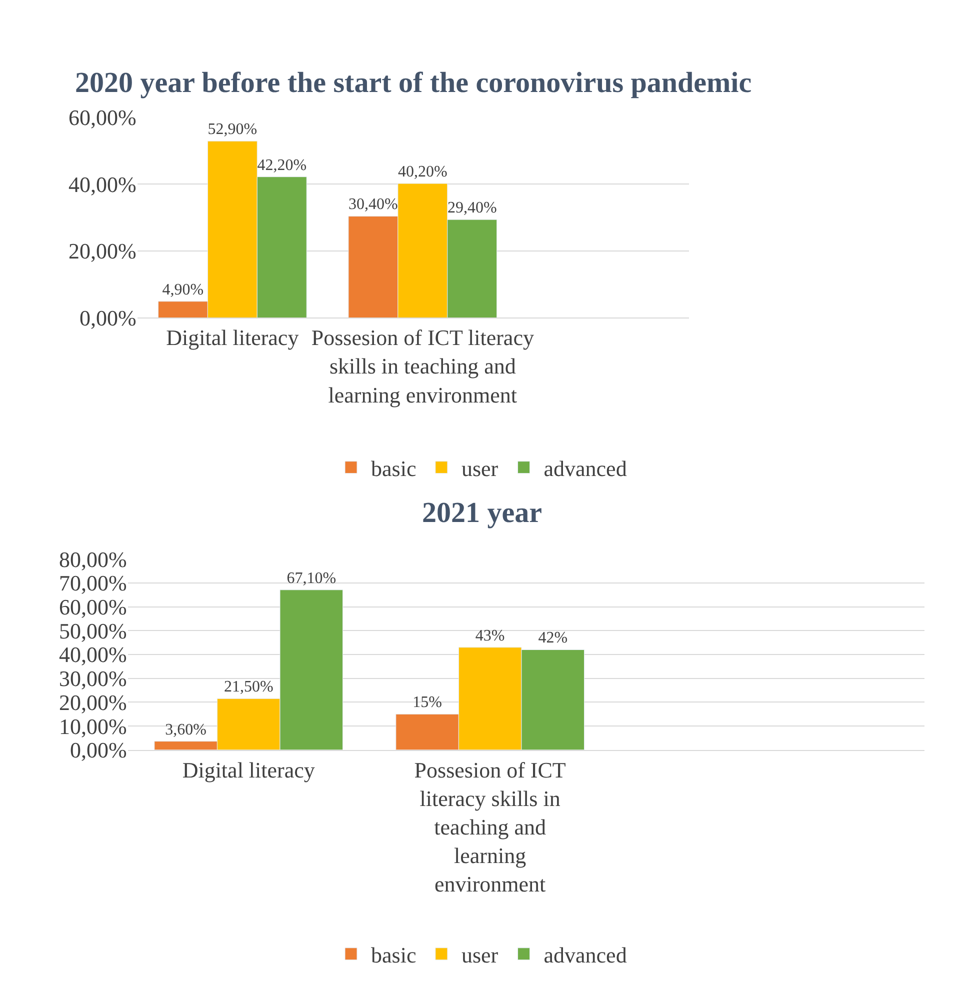  I want to click on chart-title: 2021 year, so click(482, 513).